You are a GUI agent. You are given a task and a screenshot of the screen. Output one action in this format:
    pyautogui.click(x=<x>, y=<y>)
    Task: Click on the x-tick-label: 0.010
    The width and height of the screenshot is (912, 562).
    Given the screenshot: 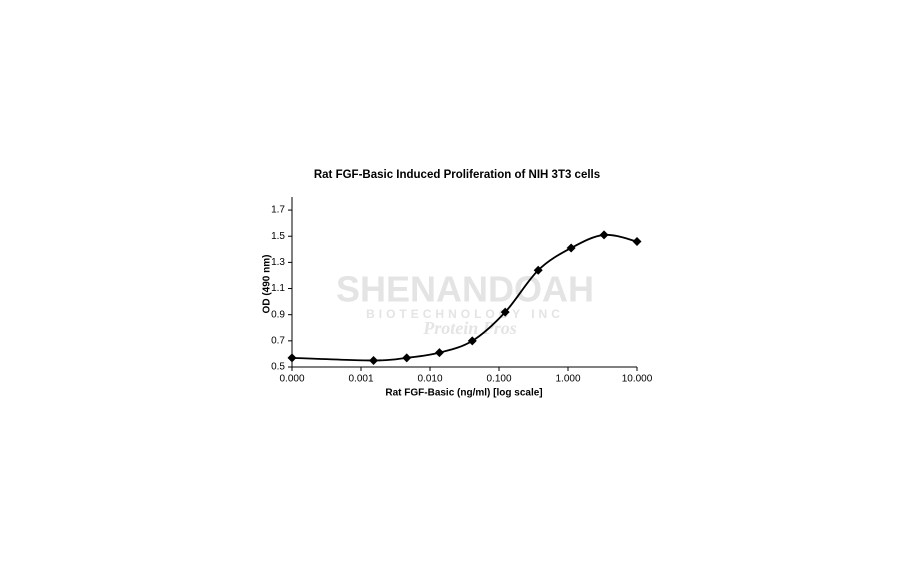 What is the action you would take?
    pyautogui.click(x=429, y=379)
    